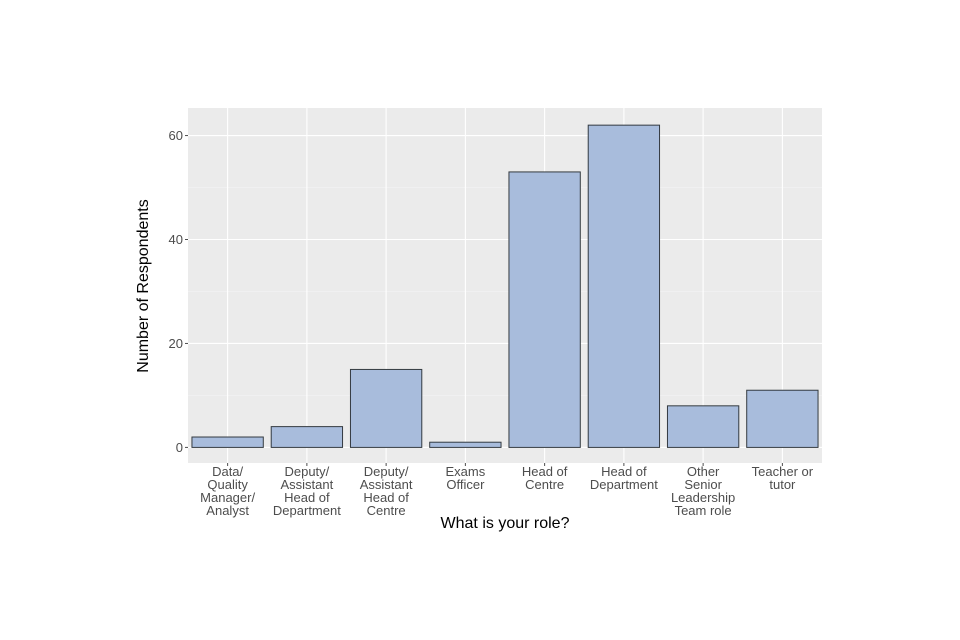 Image resolution: width=960 pixels, height=640 pixels. I want to click on x-tick-label: Head of Department, so click(624, 478).